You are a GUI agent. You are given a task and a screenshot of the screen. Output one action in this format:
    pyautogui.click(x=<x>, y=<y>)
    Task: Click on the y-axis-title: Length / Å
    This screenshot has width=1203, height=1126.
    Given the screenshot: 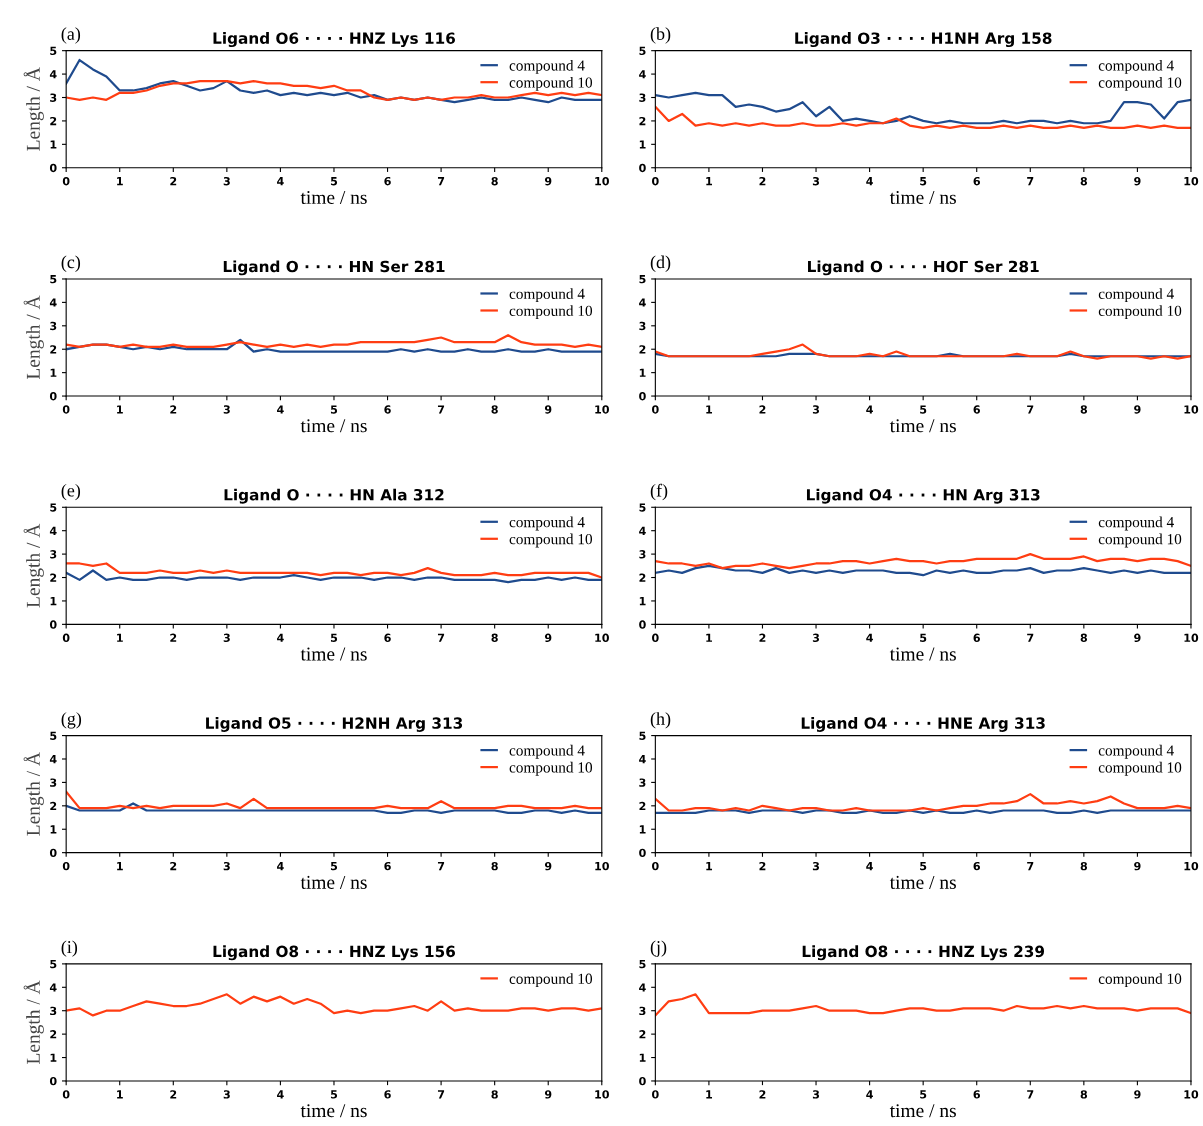 What is the action you would take?
    pyautogui.click(x=33, y=565)
    